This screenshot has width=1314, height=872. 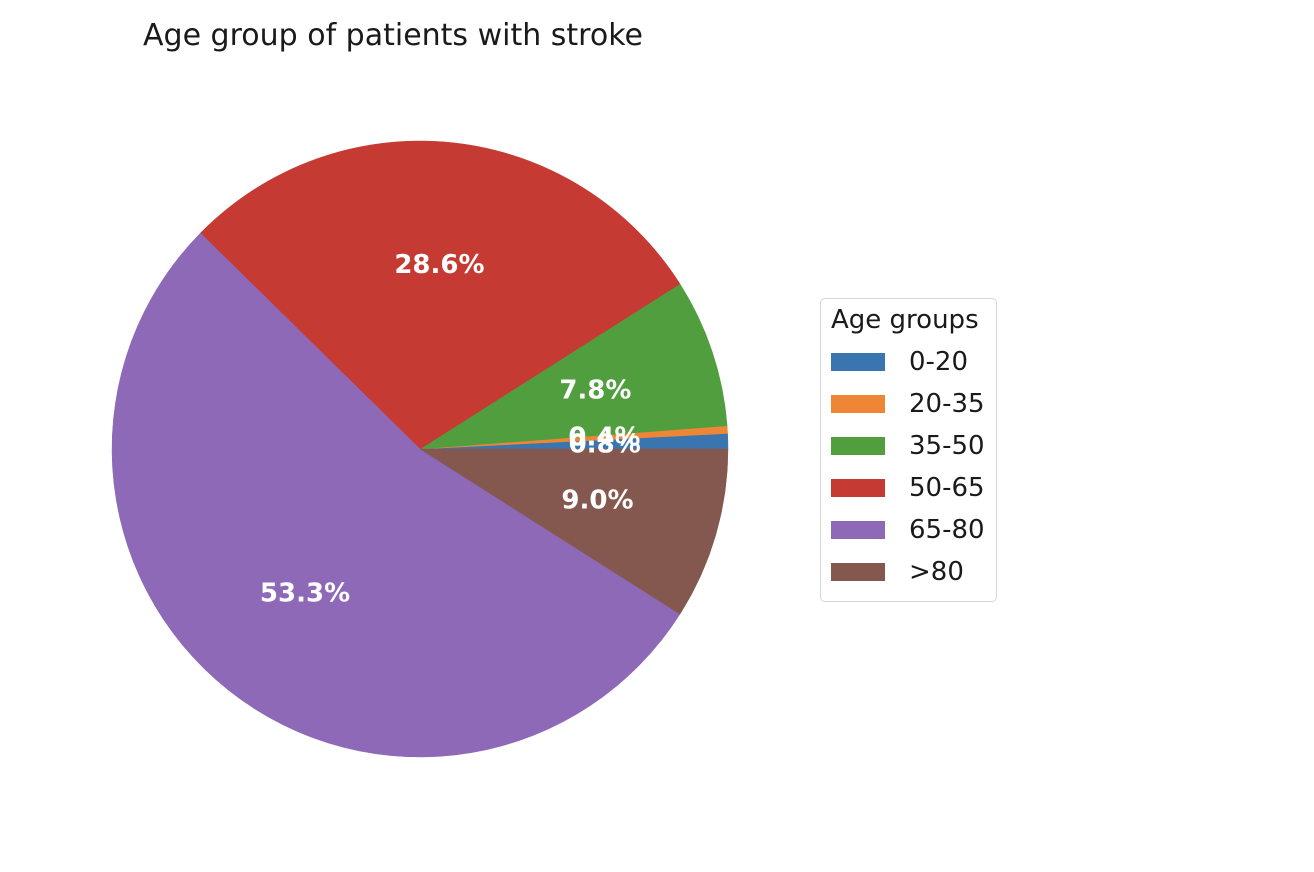 What do you see at coordinates (908, 446) in the screenshot?
I see `legend-item: 35-50` at bounding box center [908, 446].